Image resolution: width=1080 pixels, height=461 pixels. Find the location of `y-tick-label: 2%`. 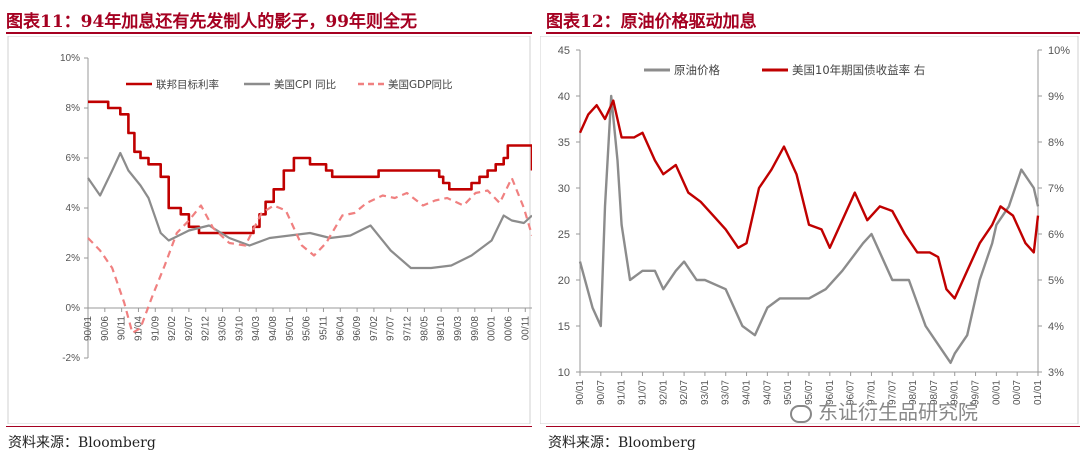

y-tick-label: 2% is located at coordinates (73, 258).